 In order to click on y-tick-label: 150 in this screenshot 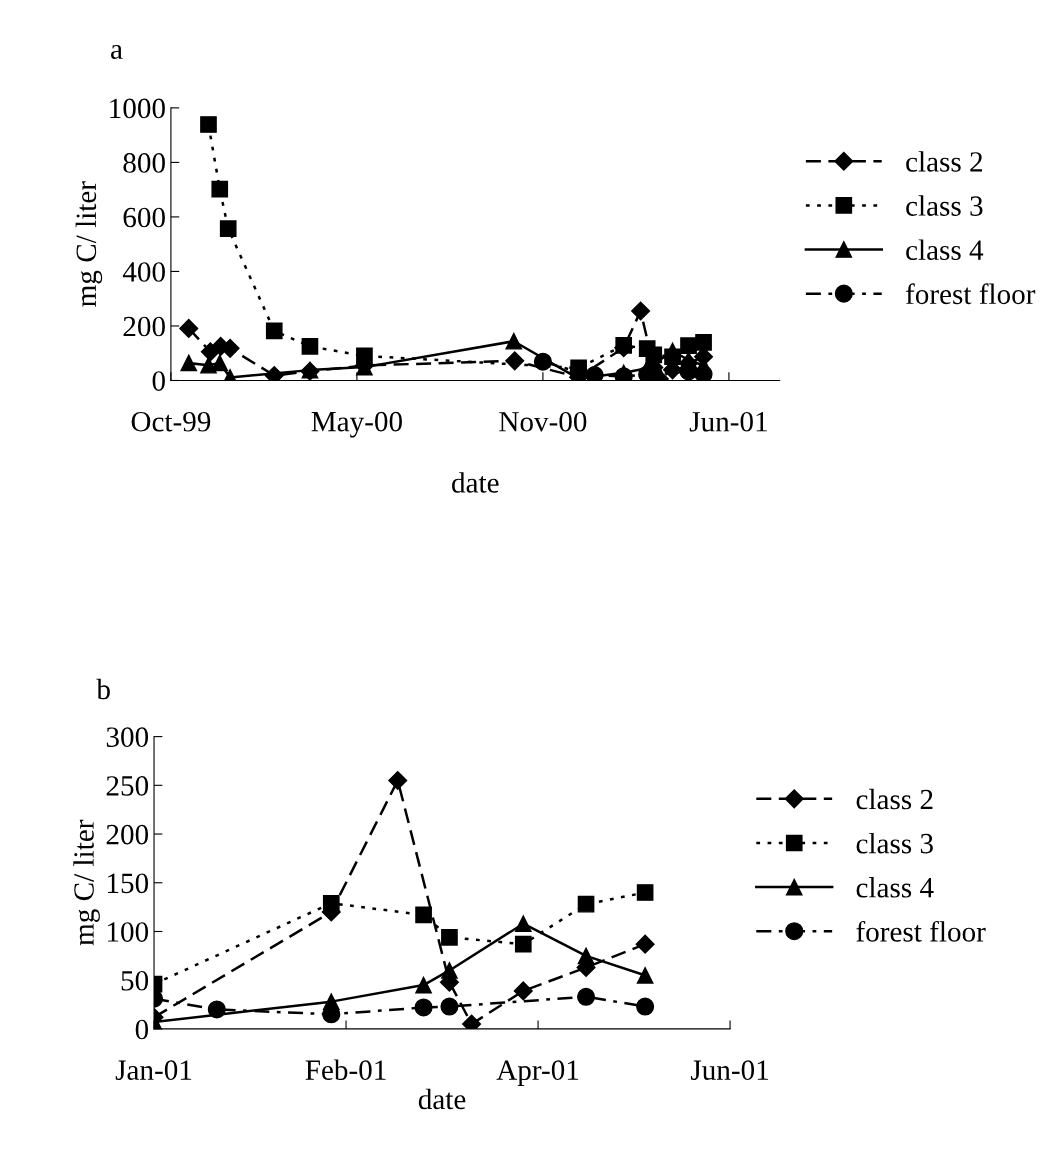, I will do `click(128, 883)`.